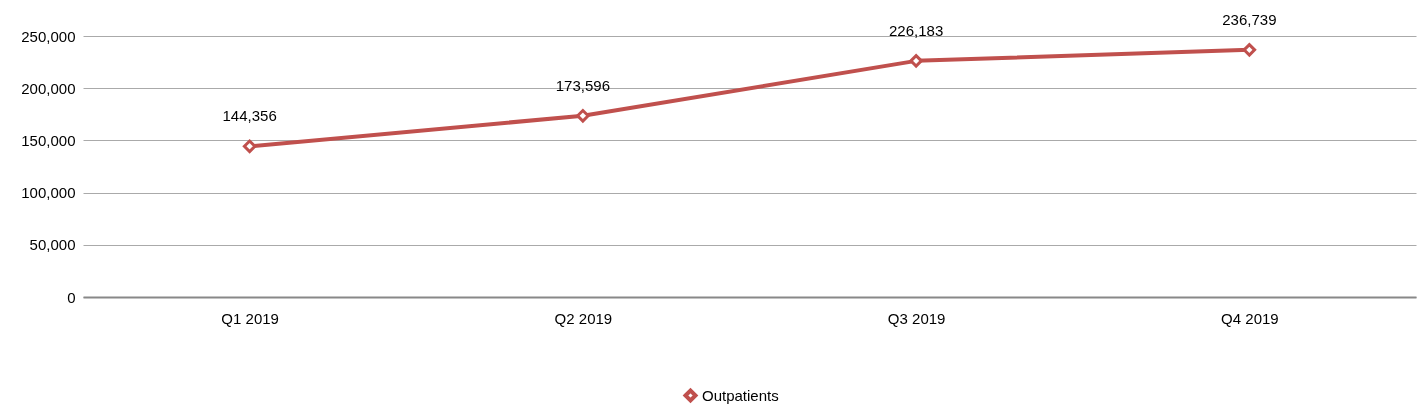 The image size is (1421, 412). What do you see at coordinates (250, 318) in the screenshot?
I see `x-tick-label: Q1 2019` at bounding box center [250, 318].